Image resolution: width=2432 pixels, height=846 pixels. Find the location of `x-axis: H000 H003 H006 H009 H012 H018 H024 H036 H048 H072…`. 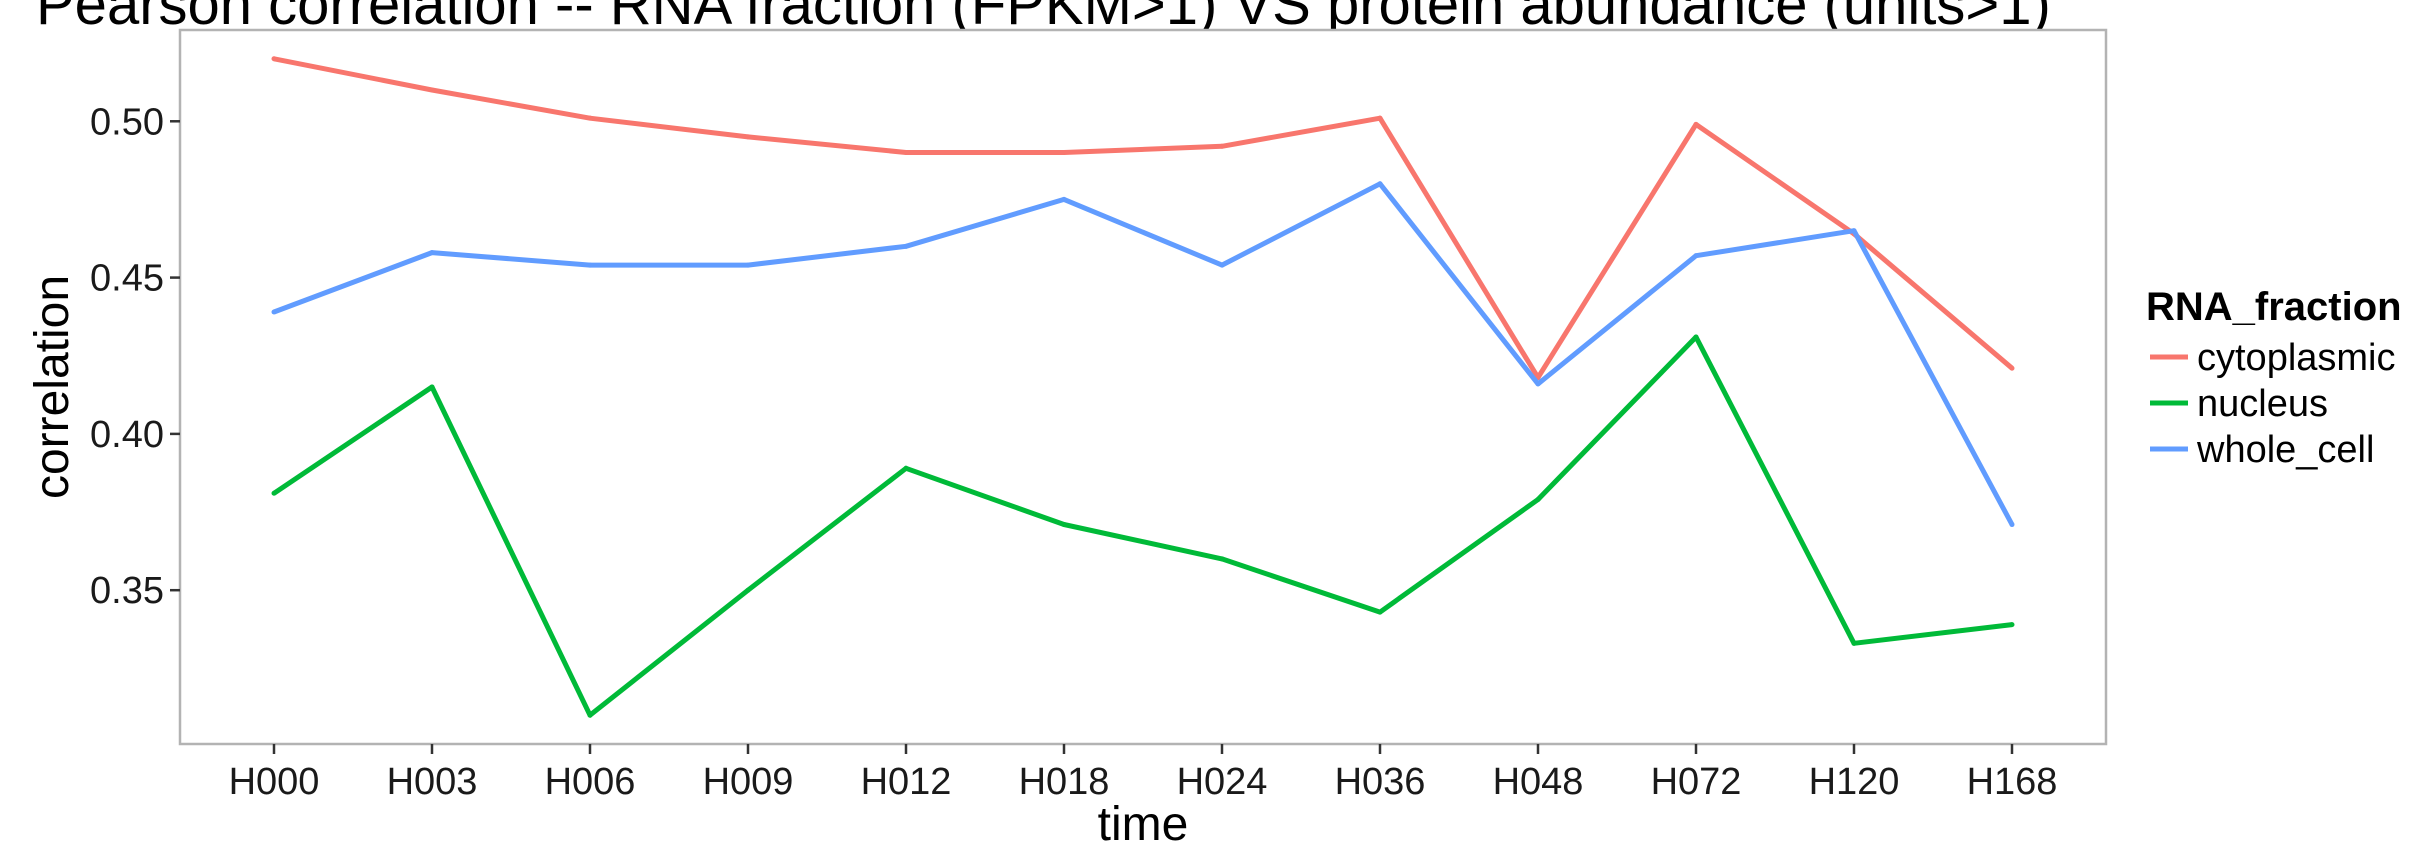

x-axis: H000 H003 H006 H009 H012 H018 H024 H036 H048 H072… is located at coordinates (1143, 773).